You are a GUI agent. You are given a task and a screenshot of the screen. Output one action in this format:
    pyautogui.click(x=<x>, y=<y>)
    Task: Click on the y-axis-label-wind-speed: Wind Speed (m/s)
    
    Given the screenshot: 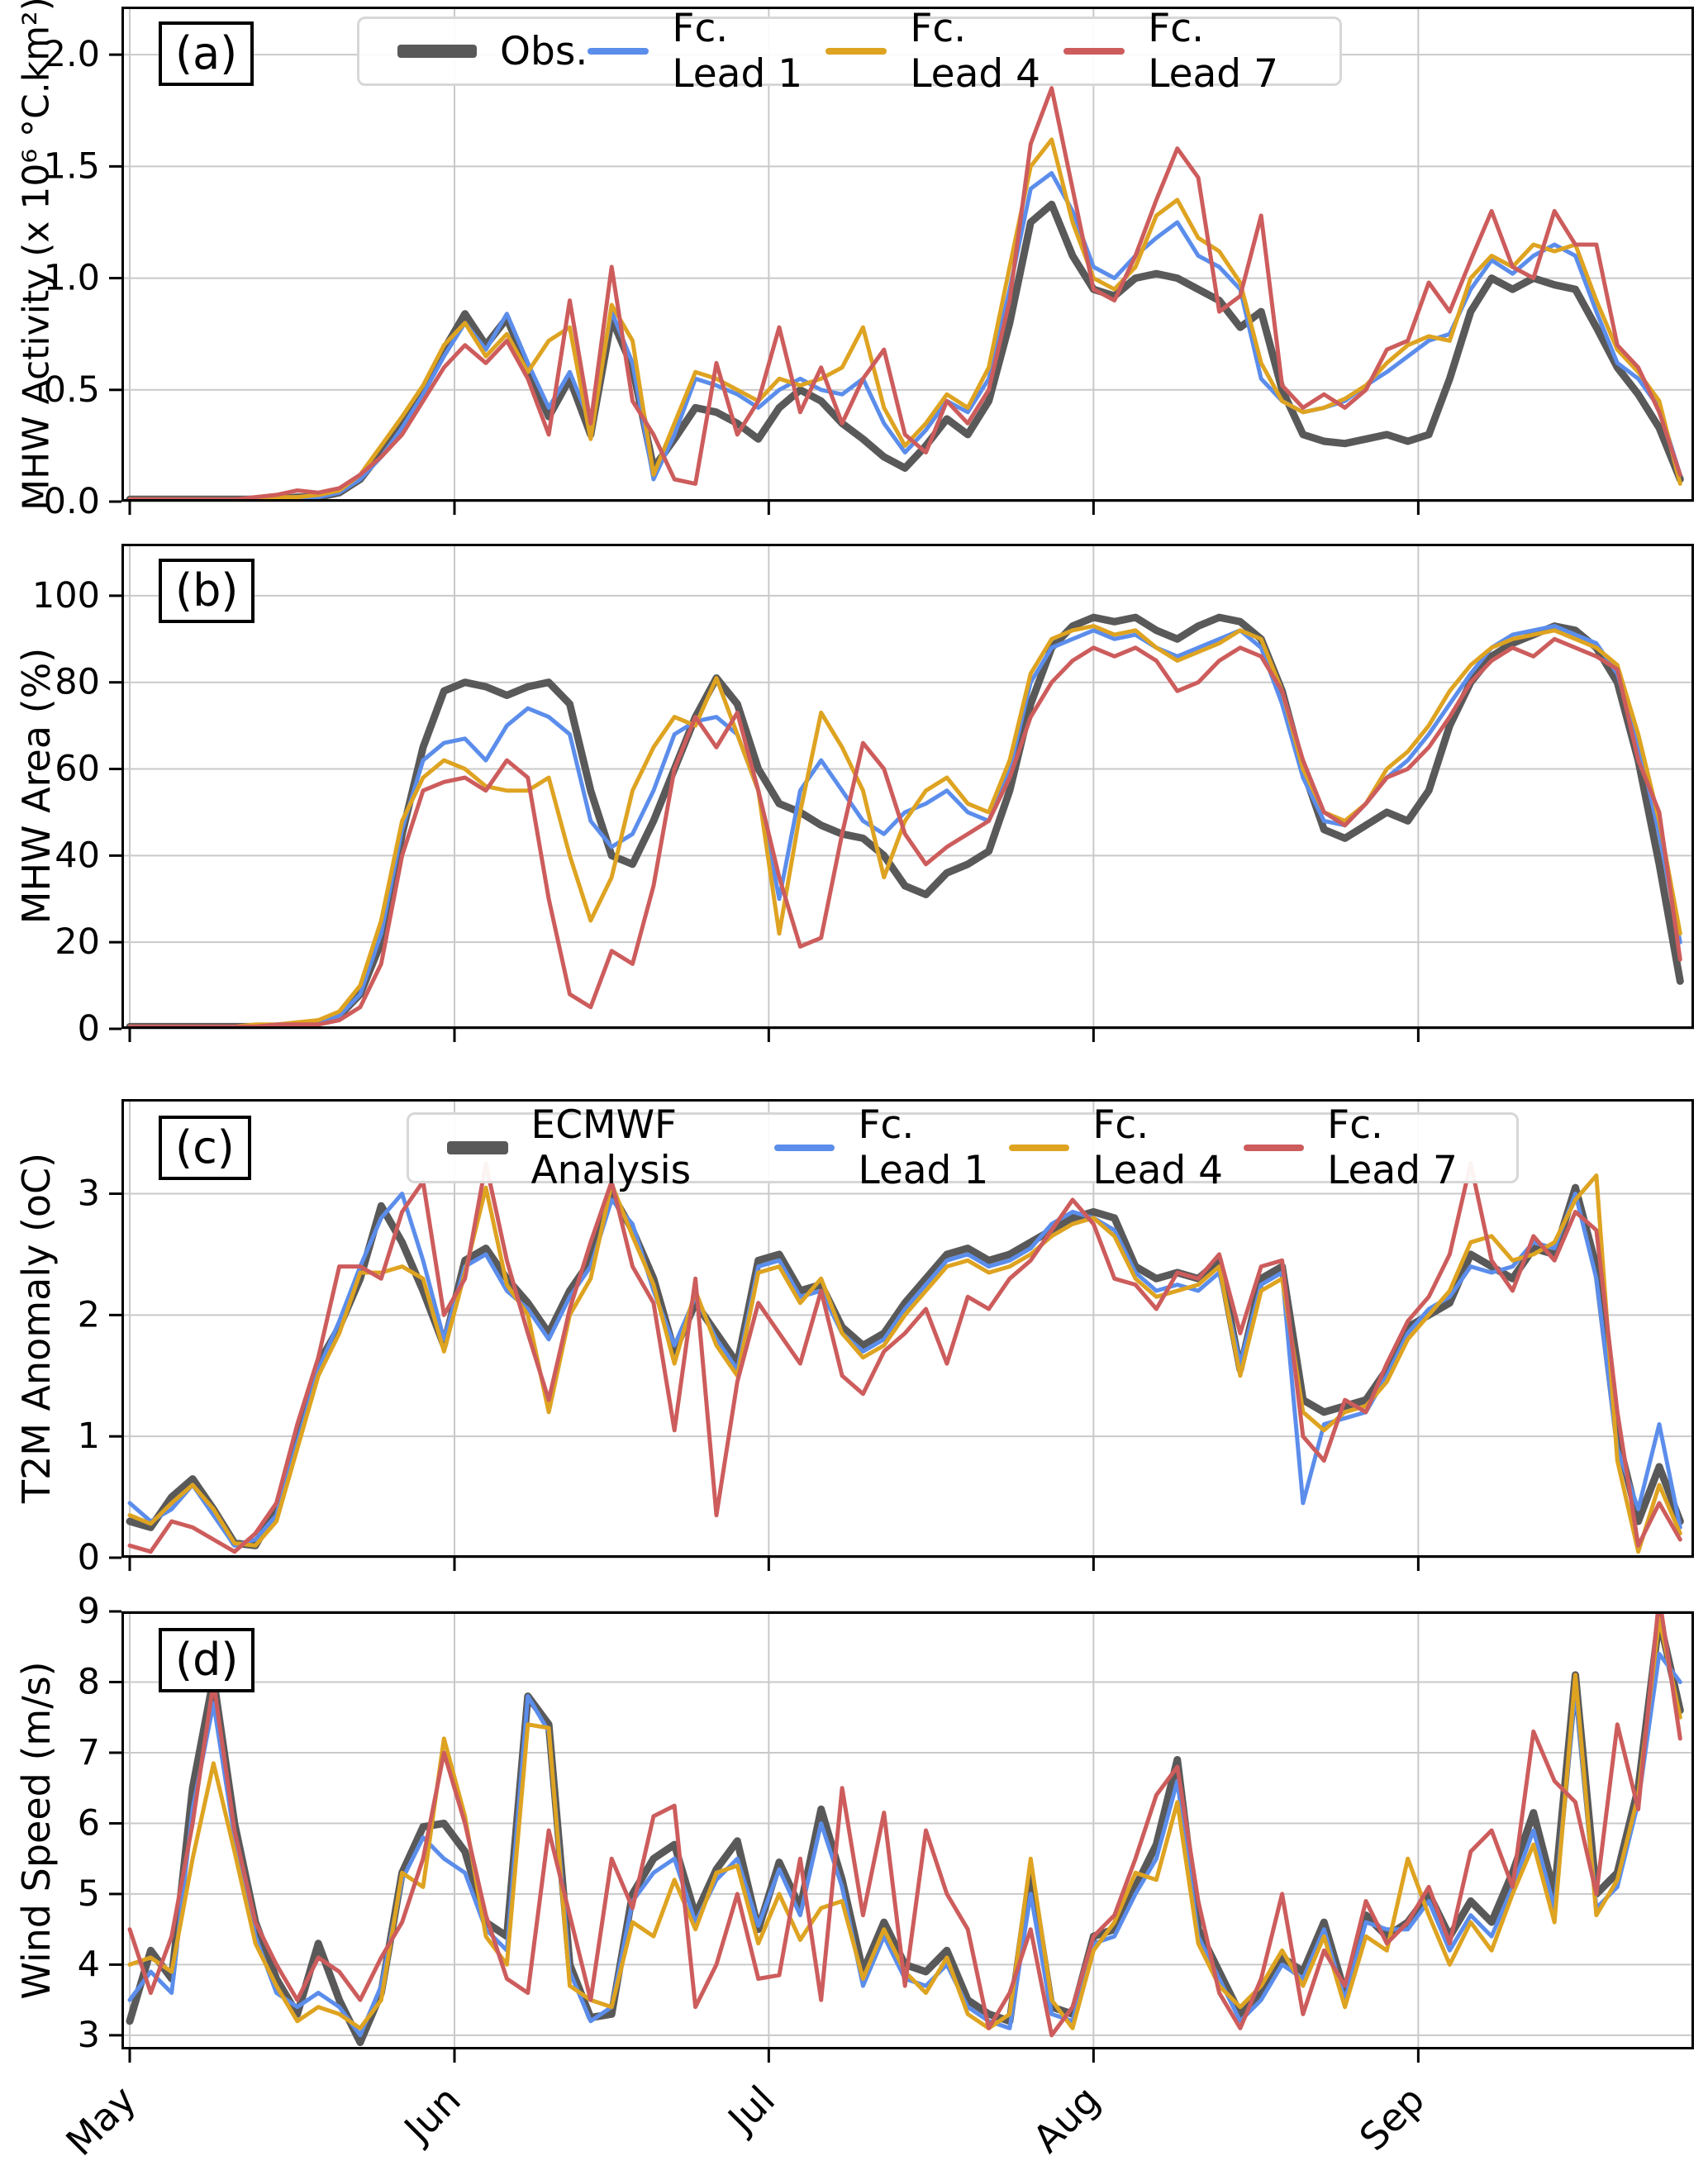 What is the action you would take?
    pyautogui.click(x=36, y=1831)
    